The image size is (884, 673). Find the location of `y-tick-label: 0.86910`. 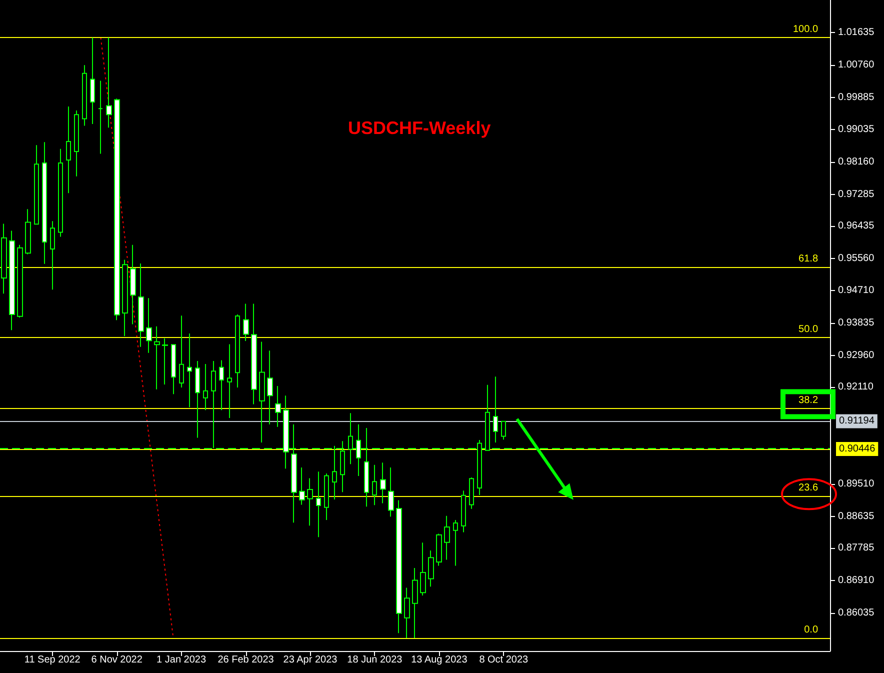

y-tick-label: 0.86910 is located at coordinates (856, 580).